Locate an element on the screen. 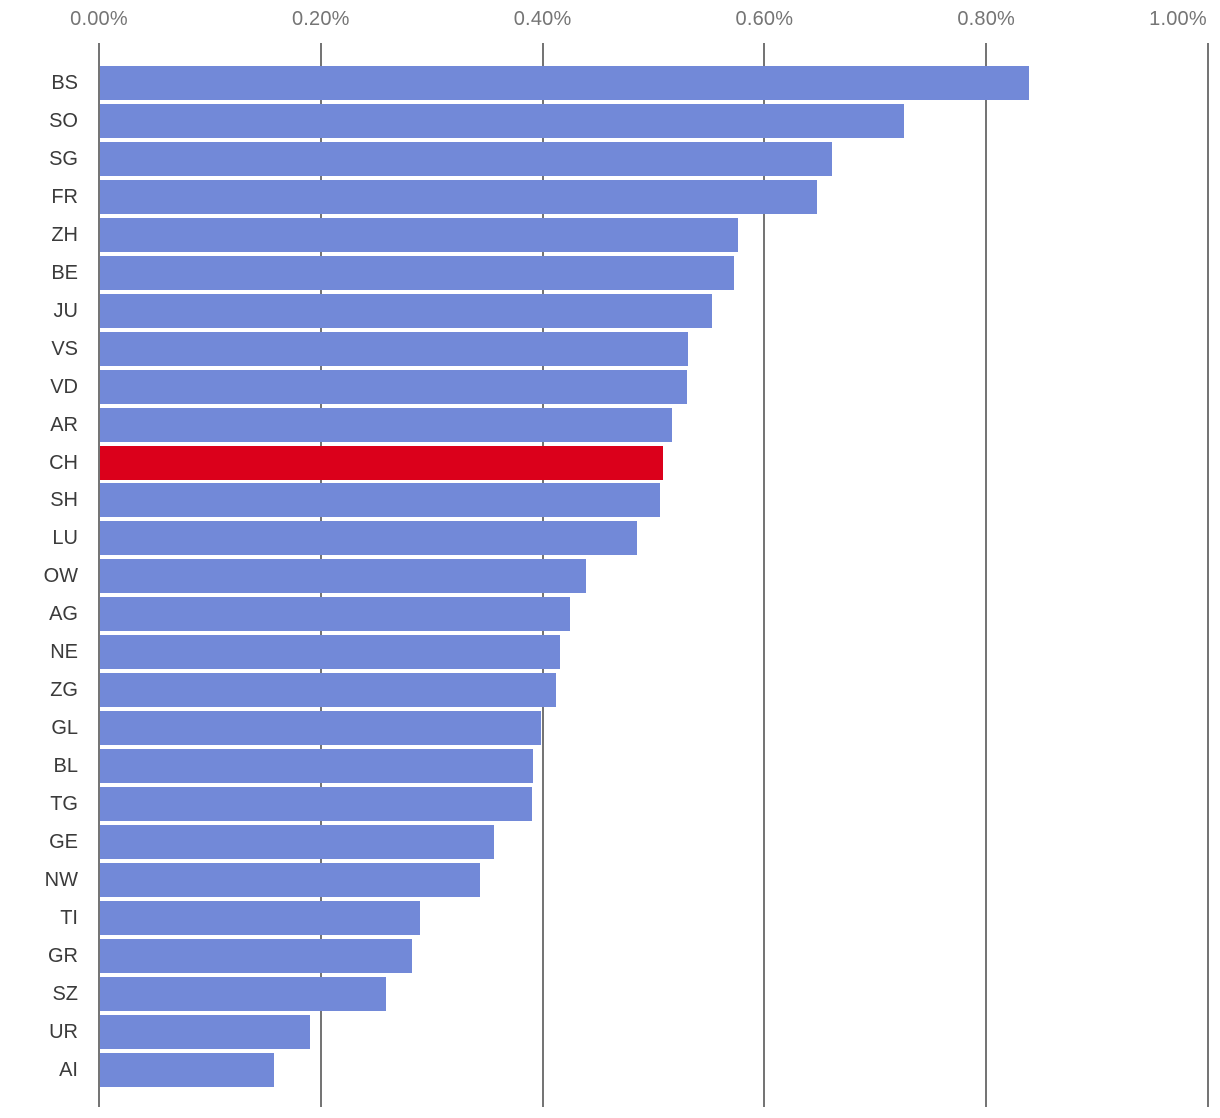 The image size is (1220, 1118). category-label-ju: JU is located at coordinates (65, 311).